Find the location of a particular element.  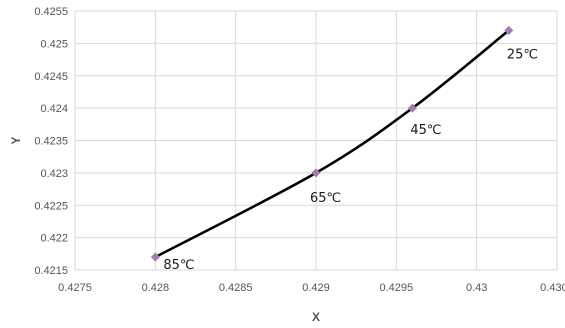

y-tick-label: 0.425 is located at coordinates (54, 44).